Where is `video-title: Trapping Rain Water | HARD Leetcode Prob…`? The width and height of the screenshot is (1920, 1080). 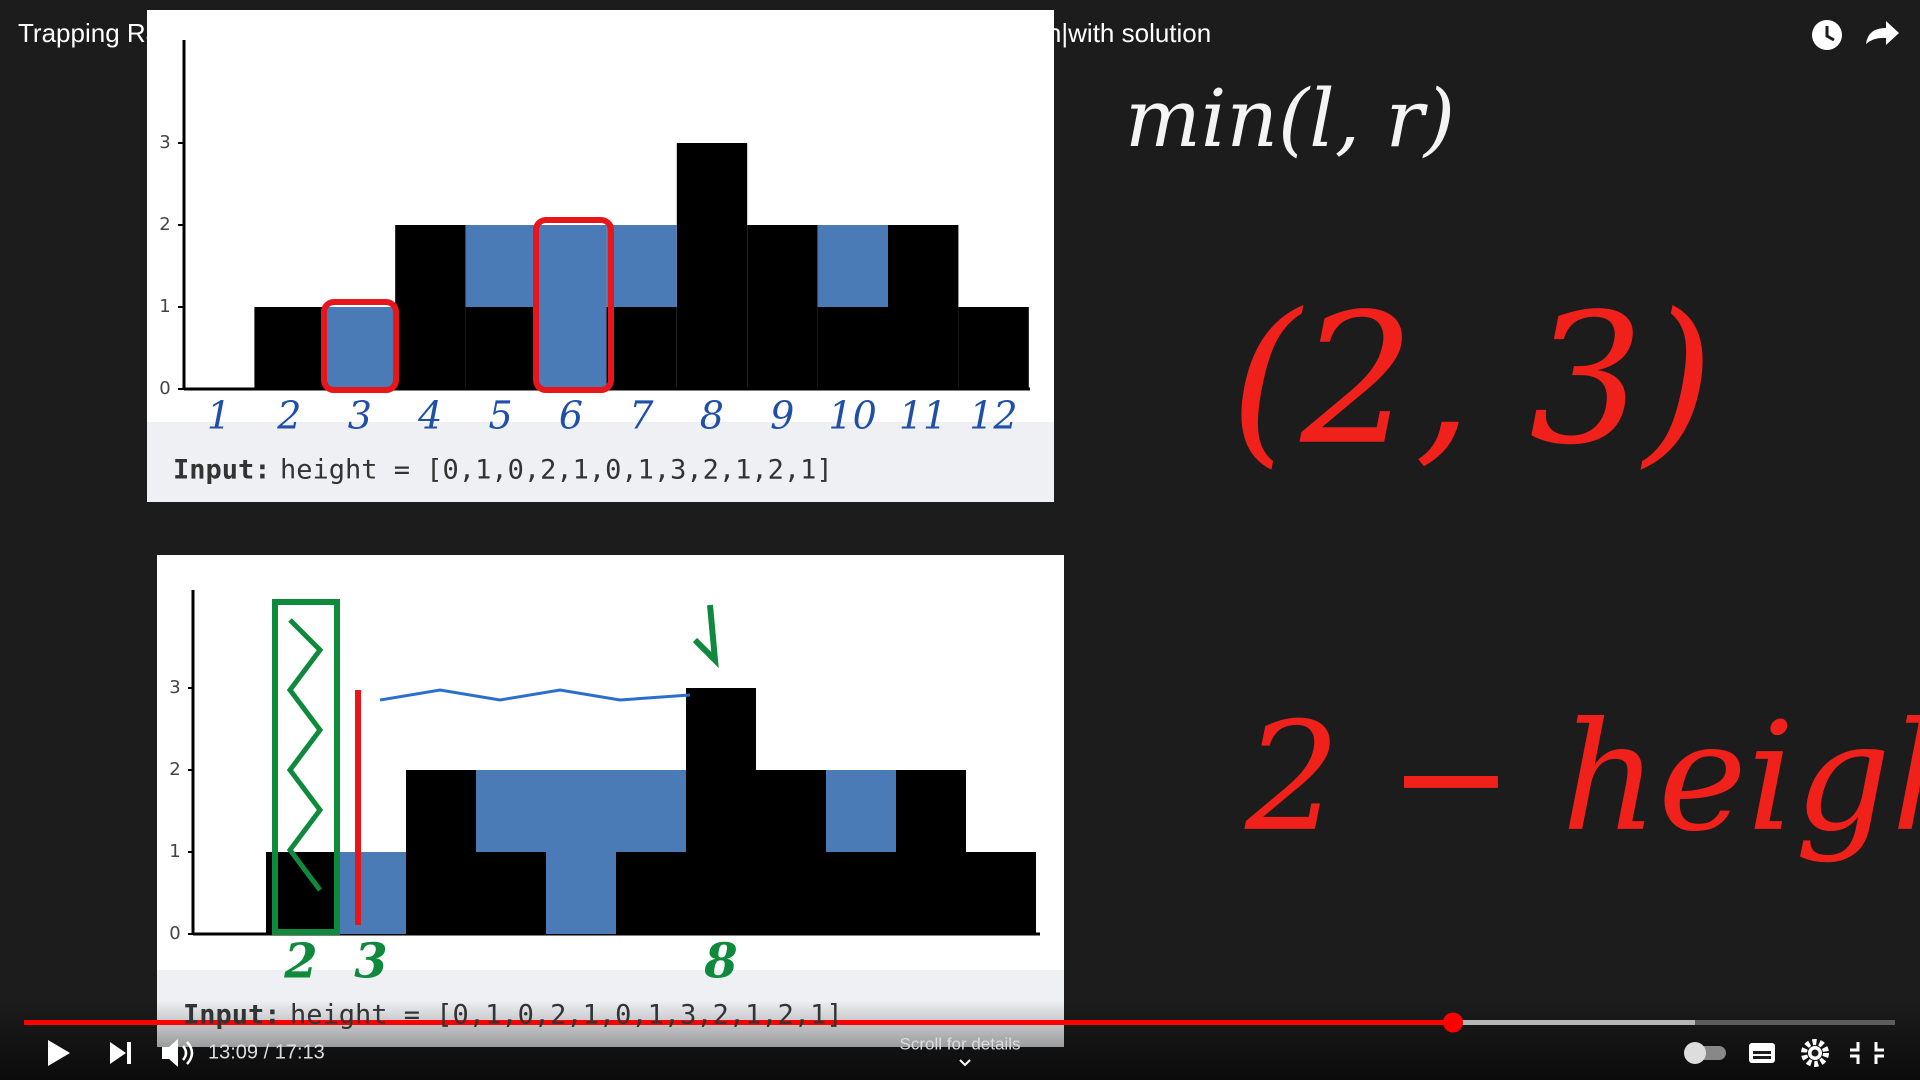 video-title: Trapping Rain Water | HARD Leetcode Prob… is located at coordinates (614, 33).